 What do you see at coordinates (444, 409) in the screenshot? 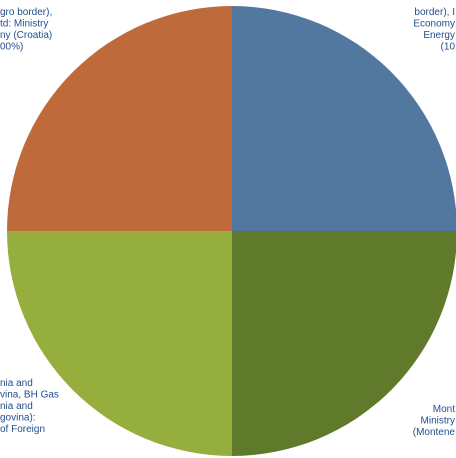
I see `label-line: Mont` at bounding box center [444, 409].